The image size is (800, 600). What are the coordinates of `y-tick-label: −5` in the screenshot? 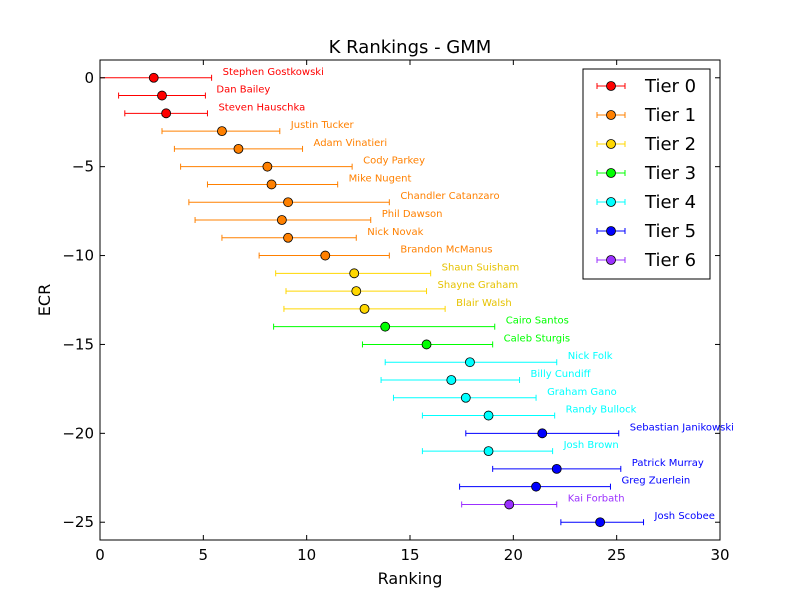 It's located at (83, 167).